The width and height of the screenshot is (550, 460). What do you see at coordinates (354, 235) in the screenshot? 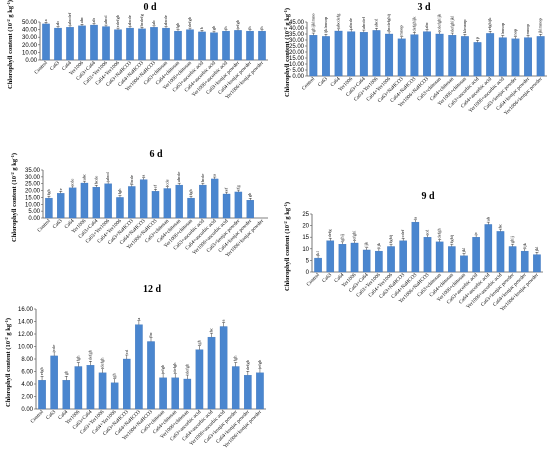
I see `significance-label: efghi` at bounding box center [354, 235].